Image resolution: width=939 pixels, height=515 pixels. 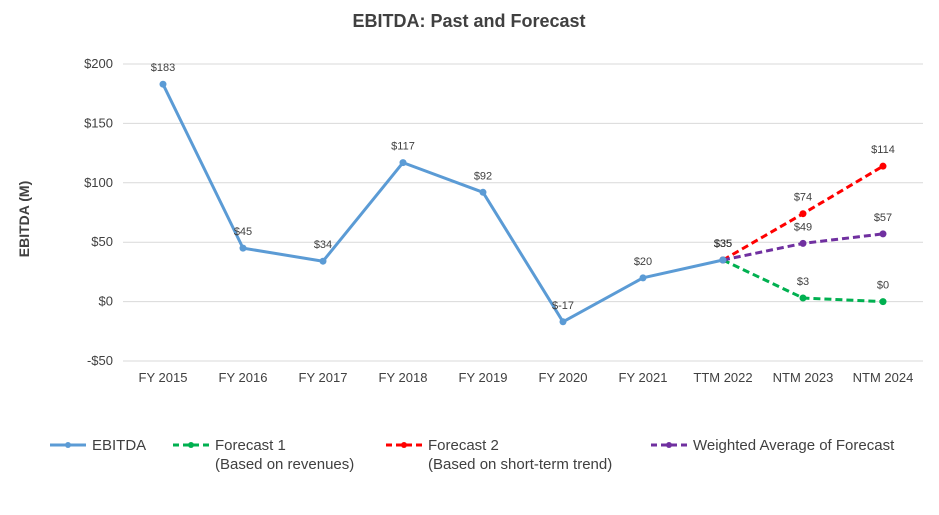 I want to click on data-label: $114, so click(x=883, y=150).